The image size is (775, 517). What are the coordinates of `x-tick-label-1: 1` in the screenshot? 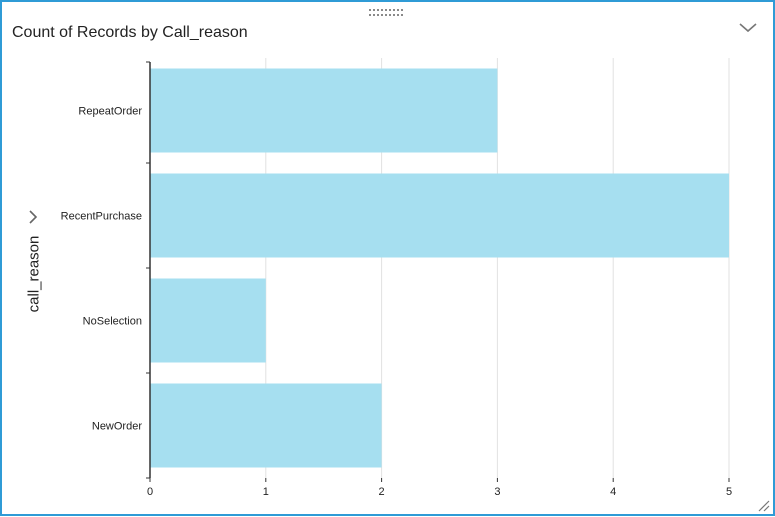 It's located at (266, 492).